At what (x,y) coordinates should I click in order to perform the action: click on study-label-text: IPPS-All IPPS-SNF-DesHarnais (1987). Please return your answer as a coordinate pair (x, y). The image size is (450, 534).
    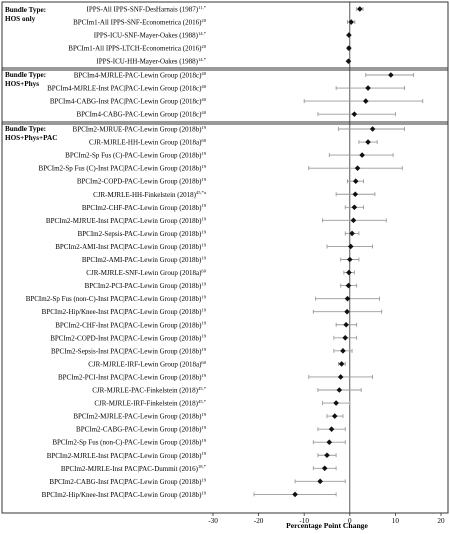
    Looking at the image, I should click on (143, 10).